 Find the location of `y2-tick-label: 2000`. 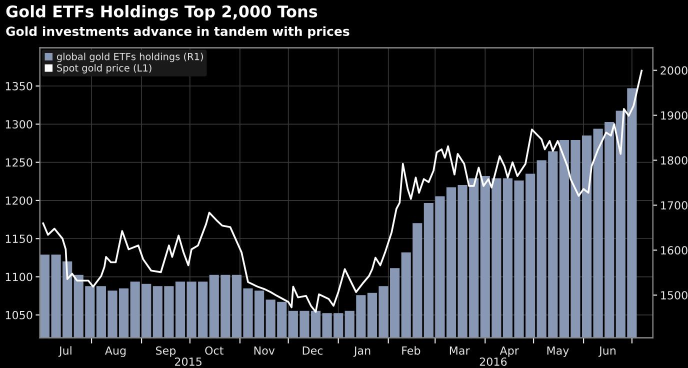

y2-tick-label: 2000 is located at coordinates (674, 70).